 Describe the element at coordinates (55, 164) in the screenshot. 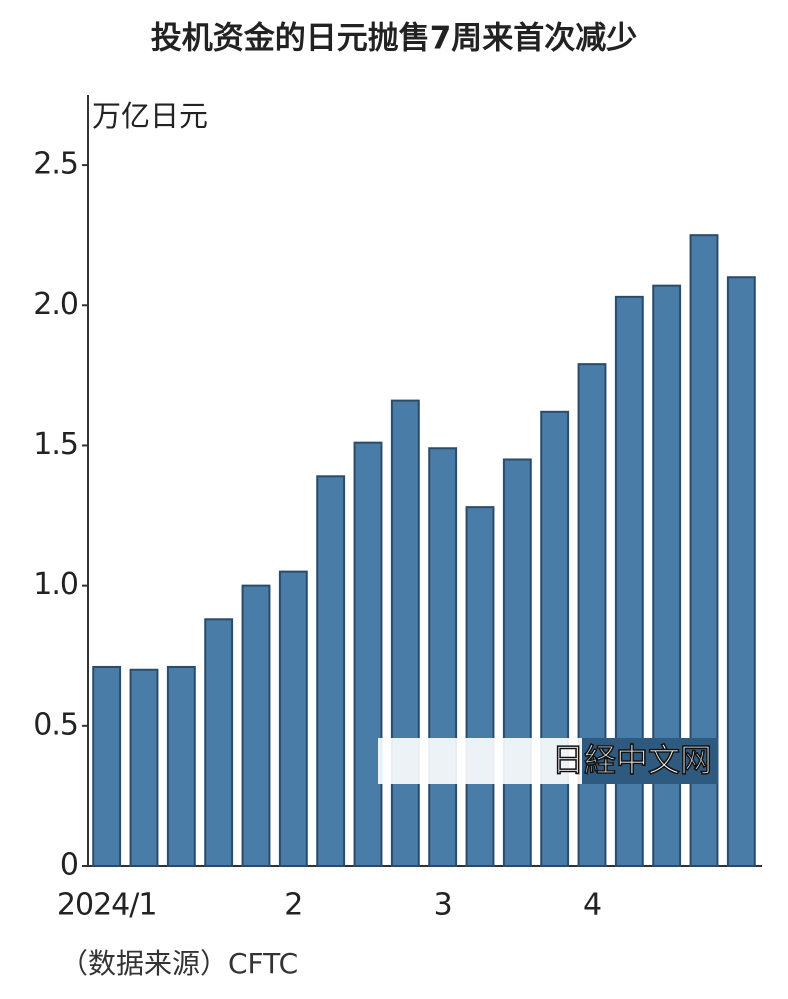

I see `y-tick-label: 2.5` at that location.